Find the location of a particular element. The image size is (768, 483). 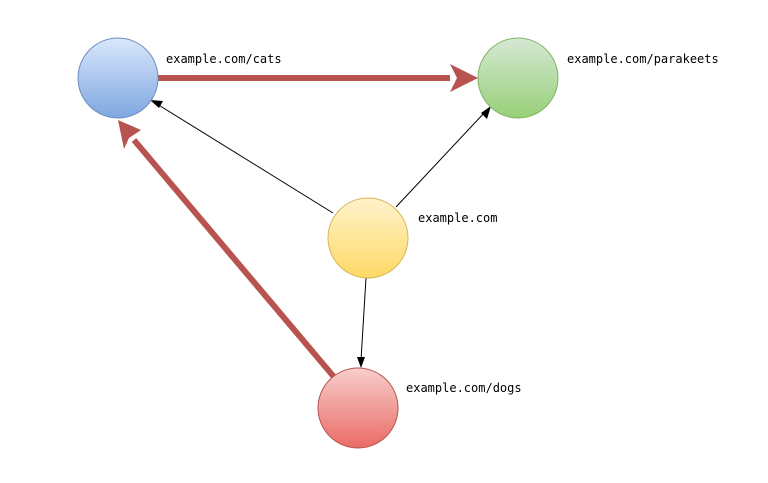

arrowhead-root-to-cats is located at coordinates (156, 104).